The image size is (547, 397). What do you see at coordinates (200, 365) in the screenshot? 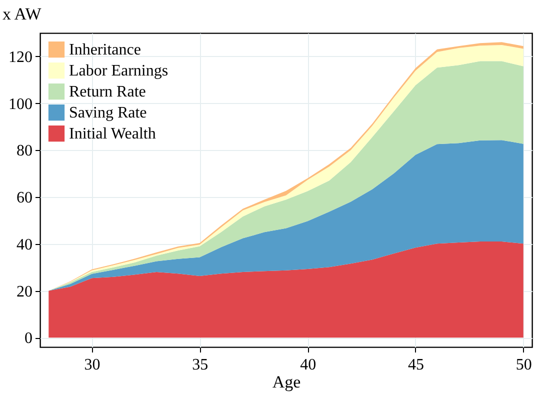
I see `x-tick-label: 35` at bounding box center [200, 365].